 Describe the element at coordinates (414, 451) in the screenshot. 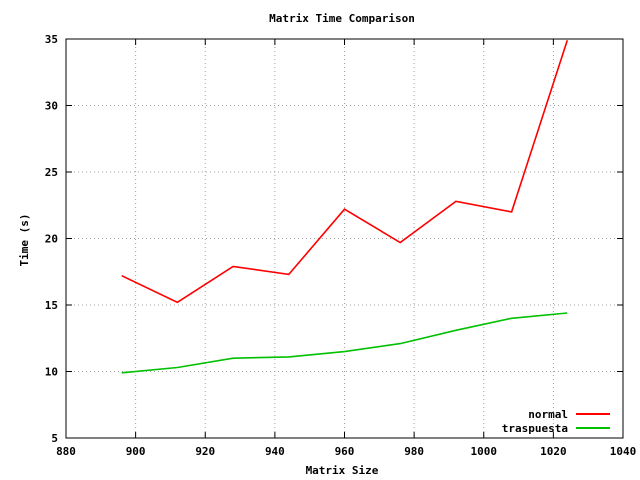

I see `x-tick-label: 980` at that location.